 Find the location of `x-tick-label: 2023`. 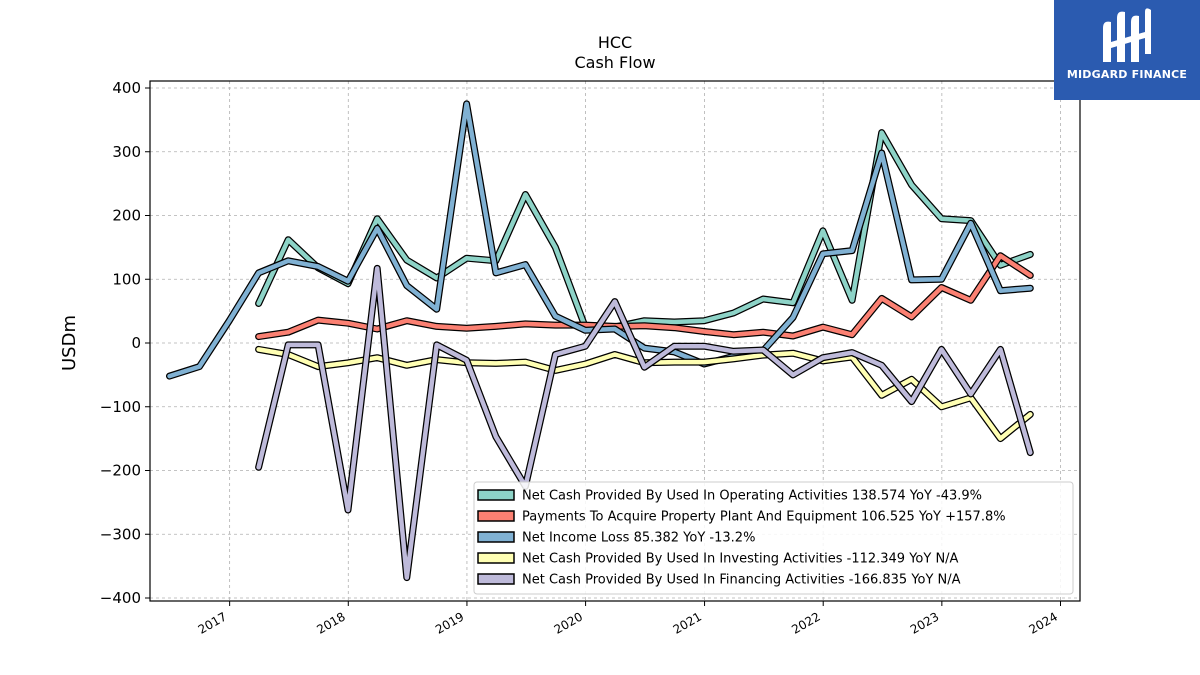

x-tick-label: 2023 is located at coordinates (924, 622).